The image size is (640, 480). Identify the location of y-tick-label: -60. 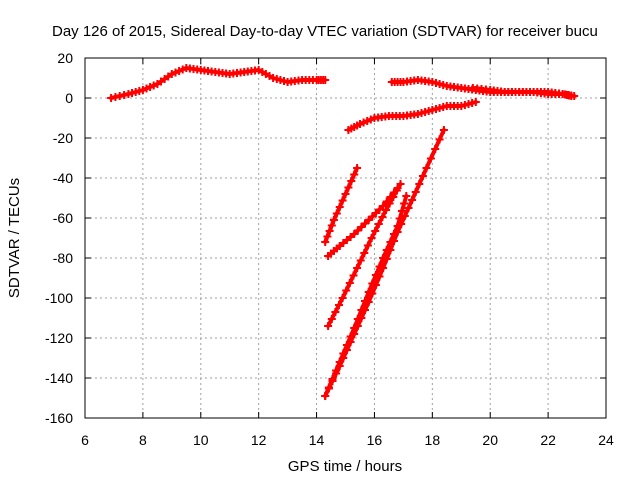
(63, 218).